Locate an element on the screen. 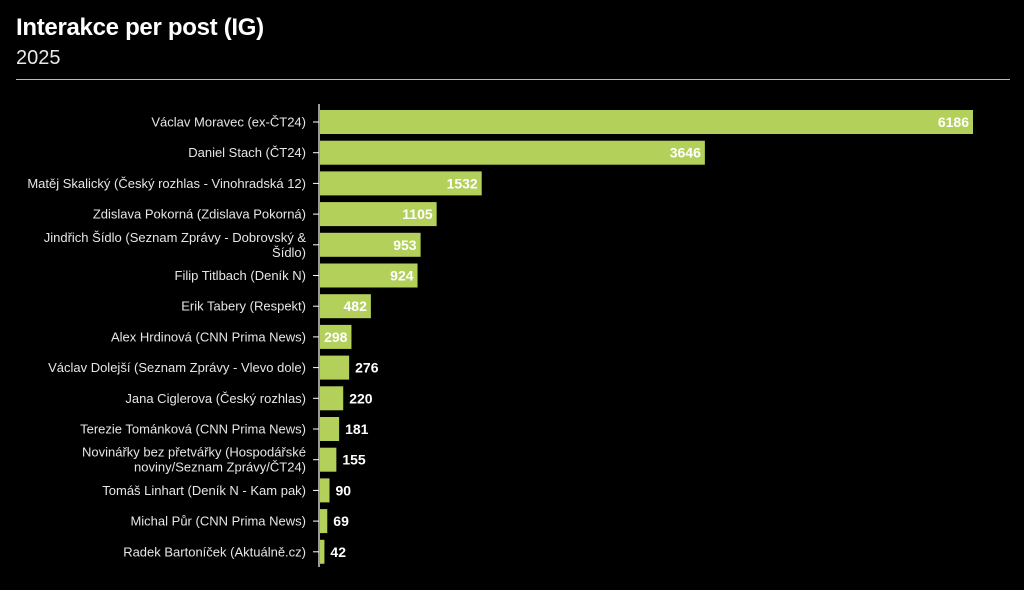 This screenshot has width=1024, height=590. data-label: 6186 is located at coordinates (953, 122).